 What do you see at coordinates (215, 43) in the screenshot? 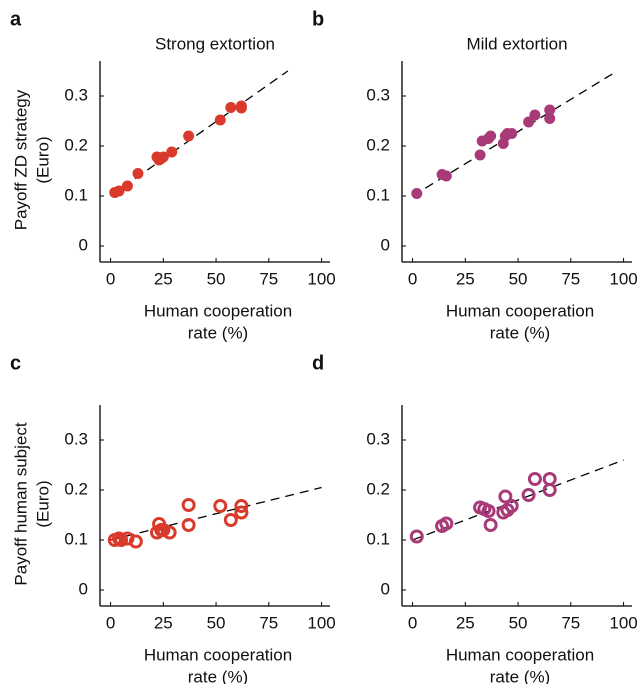
I see `panel-title: Strong extortion` at bounding box center [215, 43].